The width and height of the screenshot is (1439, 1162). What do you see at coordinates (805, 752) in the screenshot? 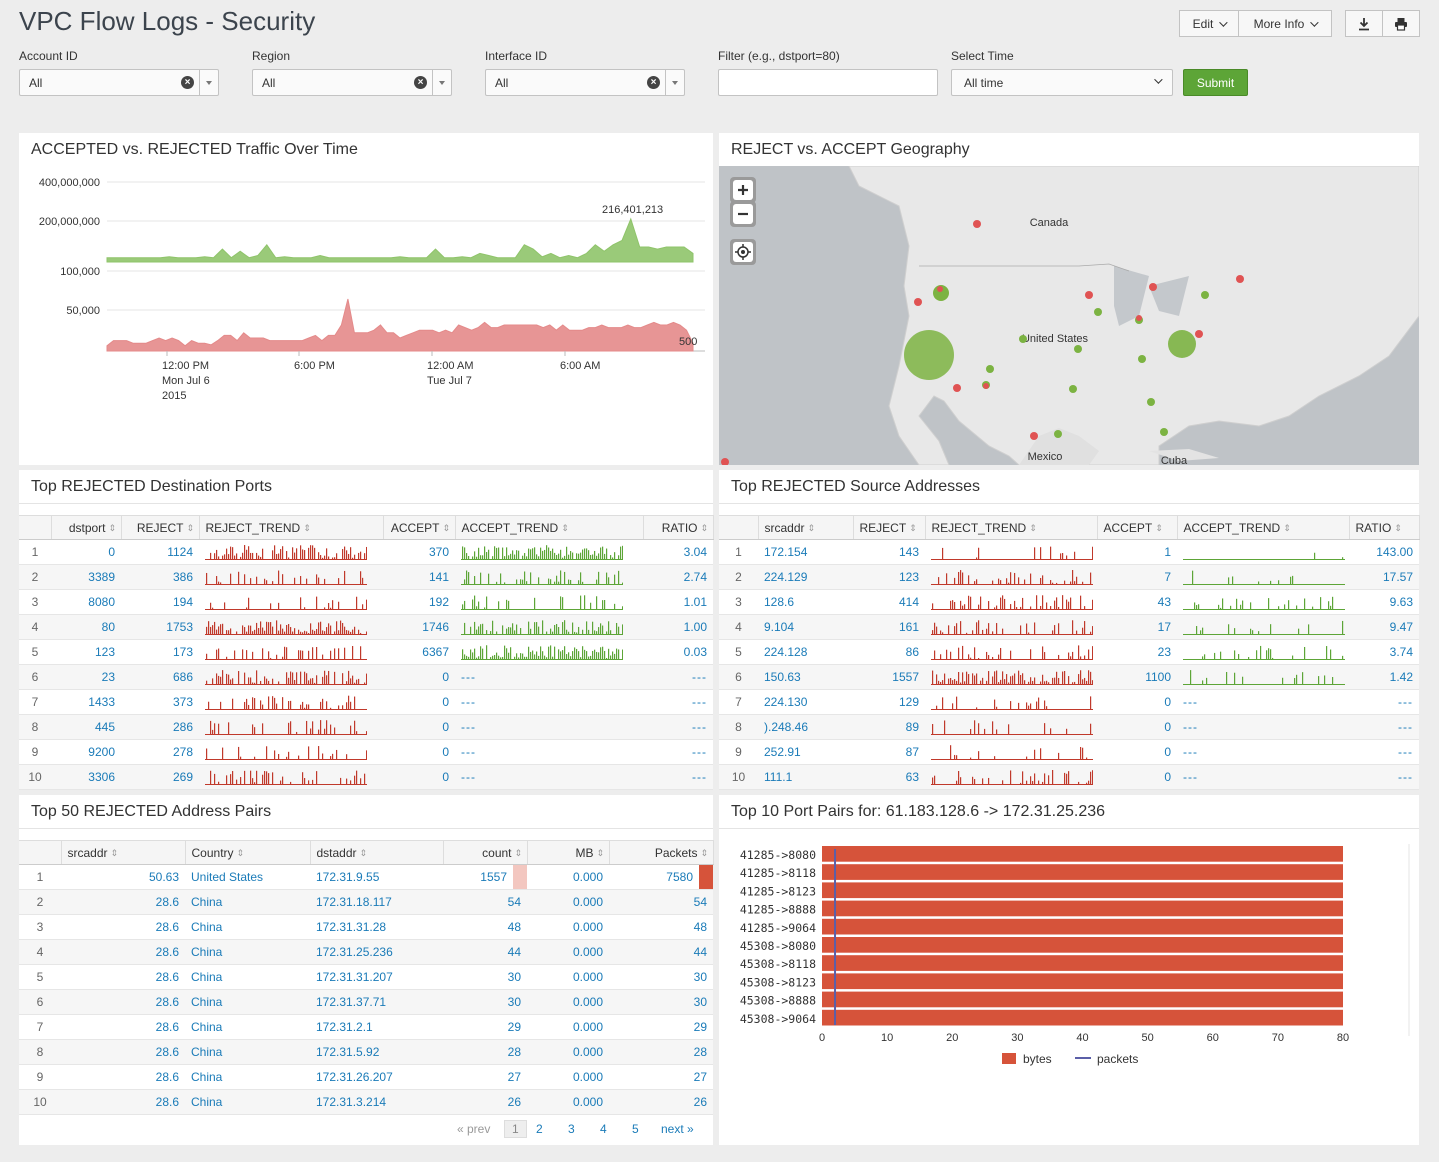
I see `srcaddr-cell: 252.91` at bounding box center [805, 752].